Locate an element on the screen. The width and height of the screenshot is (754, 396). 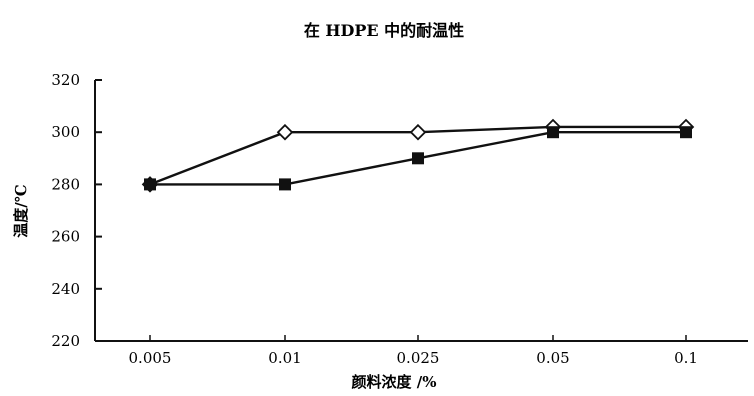
y-tick-label: 220 is located at coordinates (65, 341).